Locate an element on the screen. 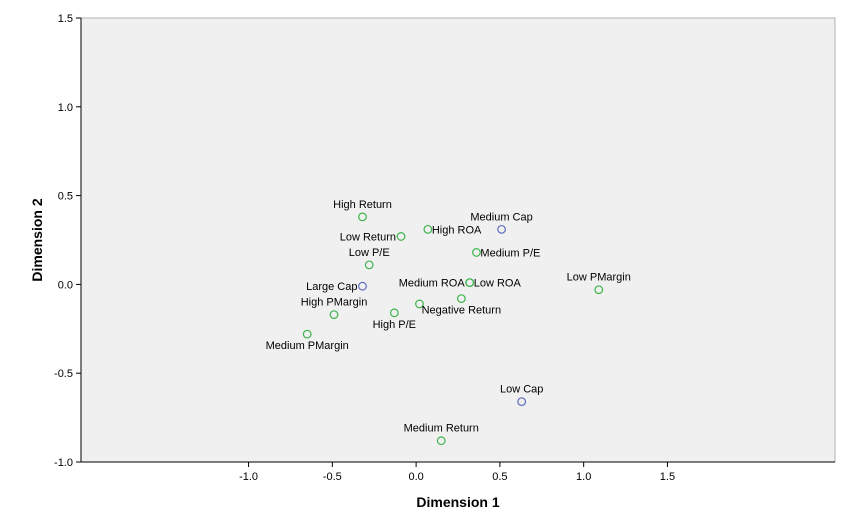  point-label: Low ROA is located at coordinates (498, 284).